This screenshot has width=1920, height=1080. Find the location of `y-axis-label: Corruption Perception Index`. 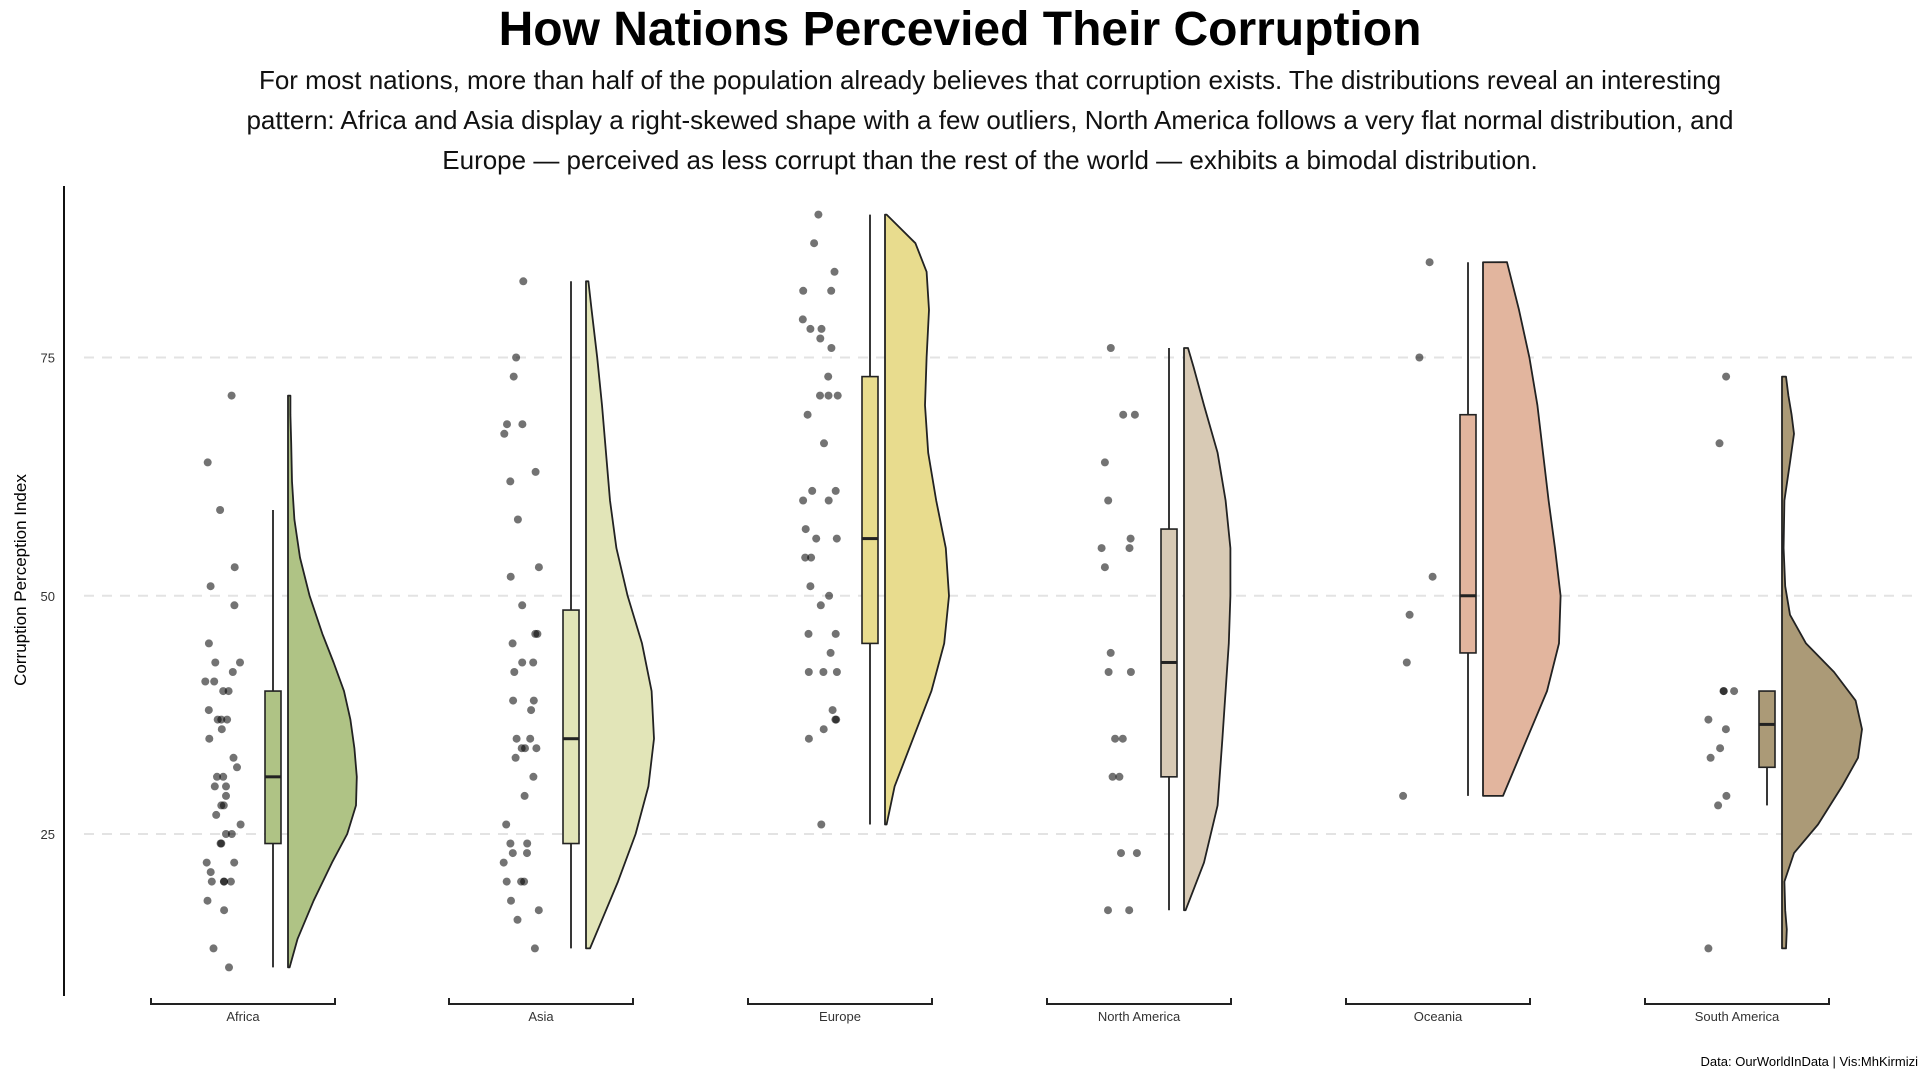

y-axis-label: Corruption Perception Index is located at coordinates (20, 580).